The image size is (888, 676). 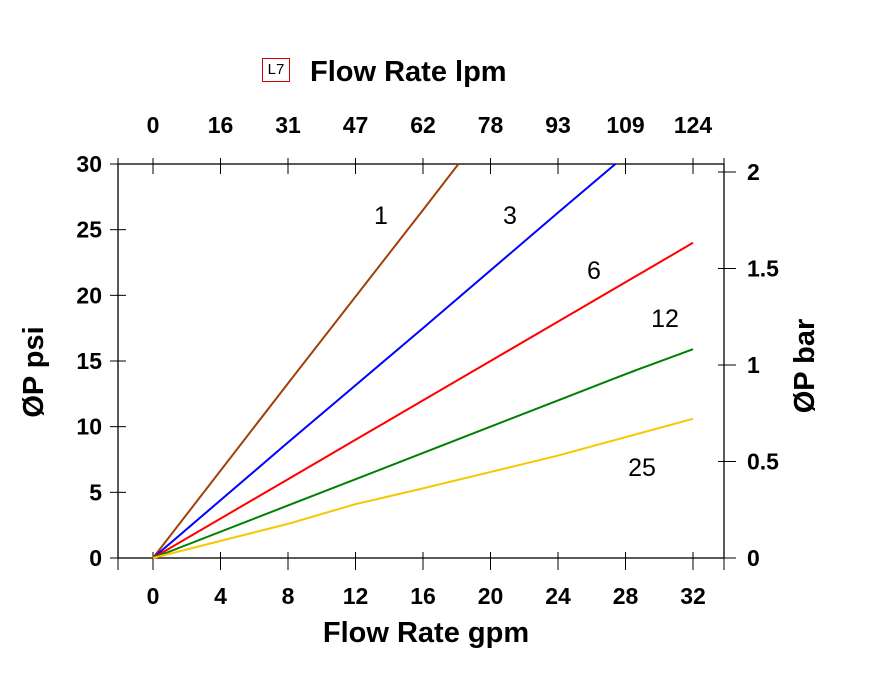 I want to click on x2-tick-label: 31, so click(x=288, y=125).